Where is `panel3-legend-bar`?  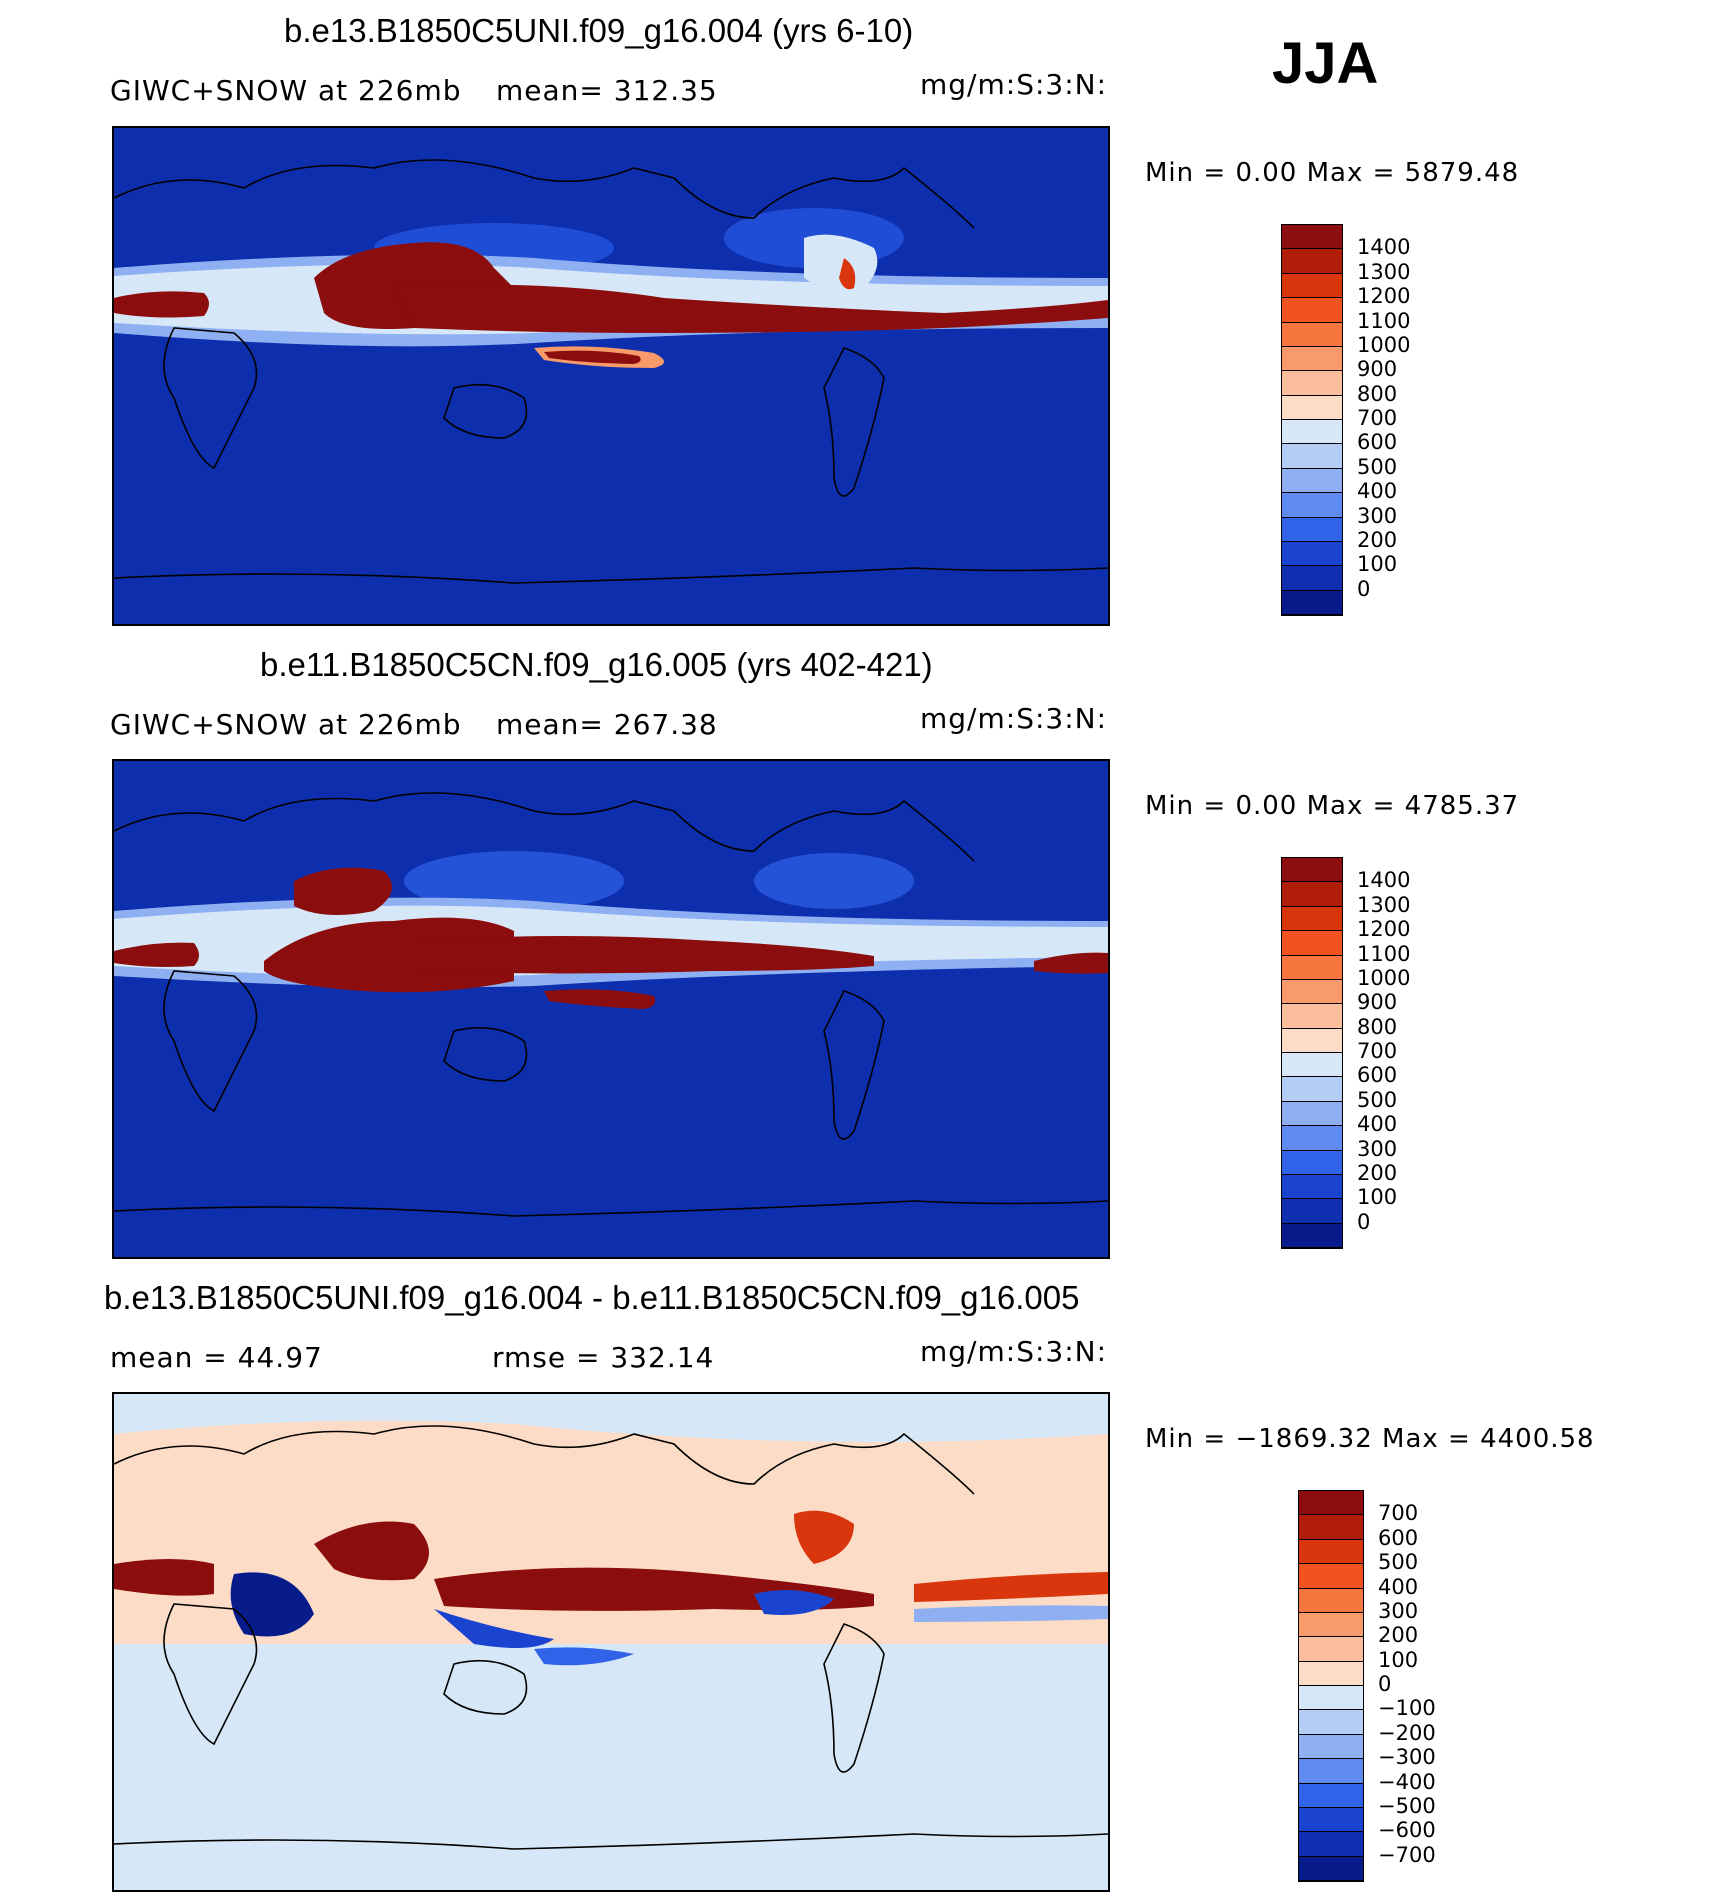 panel3-legend-bar is located at coordinates (1331, 1686).